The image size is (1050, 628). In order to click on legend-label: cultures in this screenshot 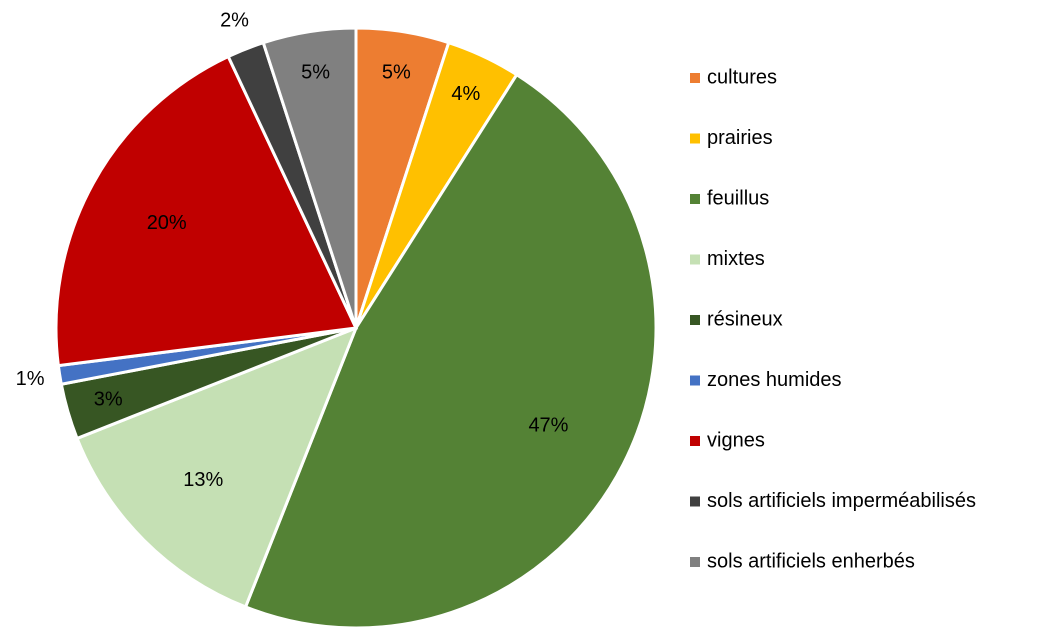, I will do `click(742, 77)`.